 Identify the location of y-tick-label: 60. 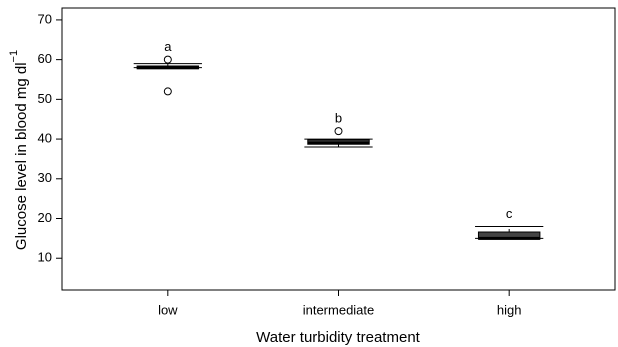
(45, 58).